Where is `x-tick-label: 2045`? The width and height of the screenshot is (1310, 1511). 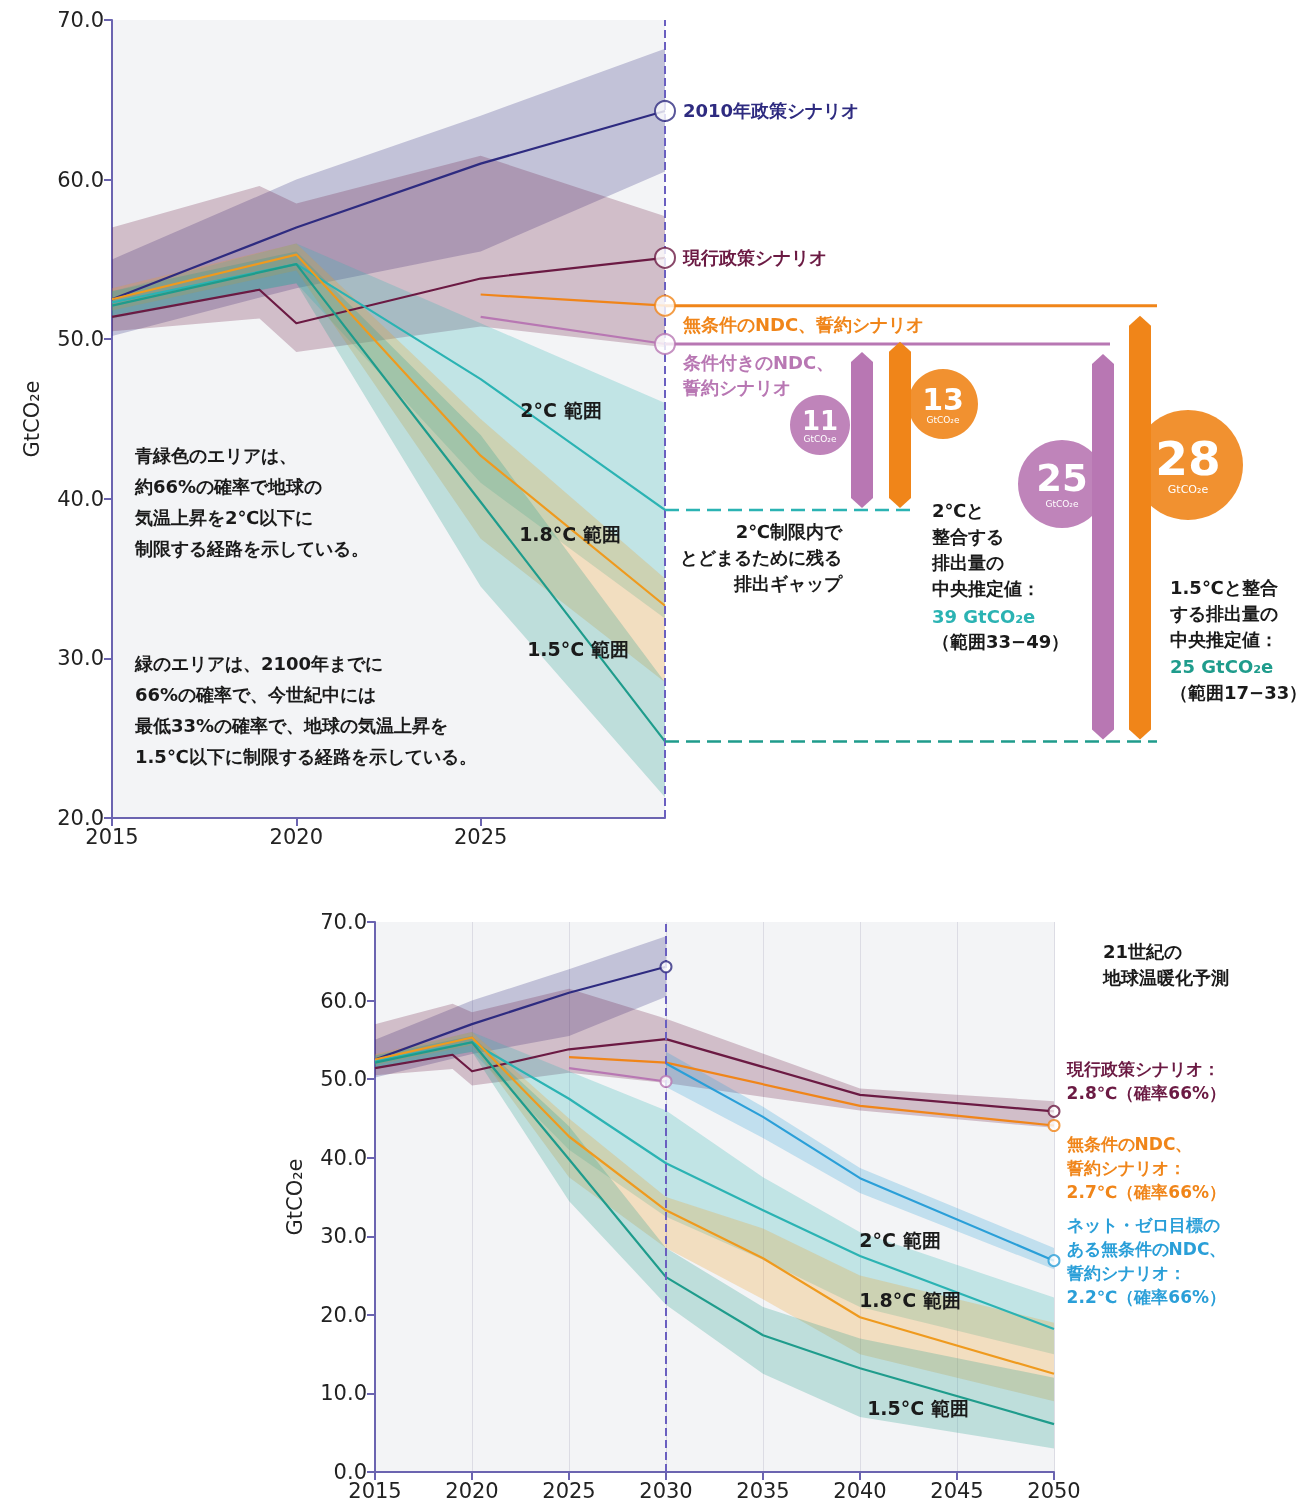
x-tick-label: 2045 is located at coordinates (957, 1490).